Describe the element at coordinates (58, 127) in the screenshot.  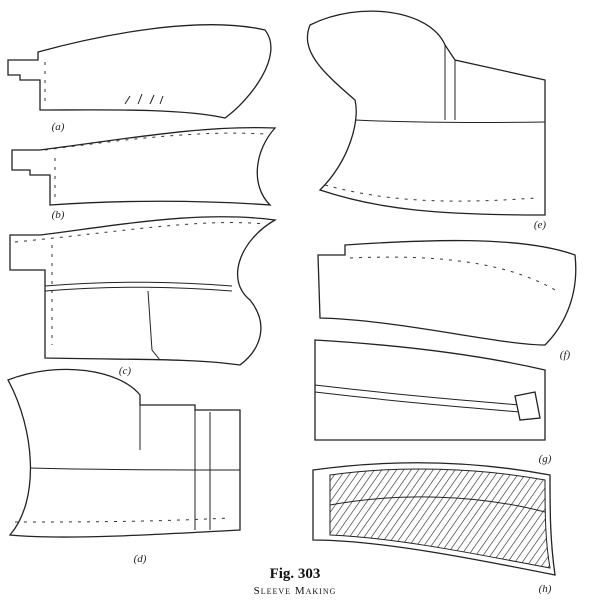
I see `panel-label: (a)` at that location.